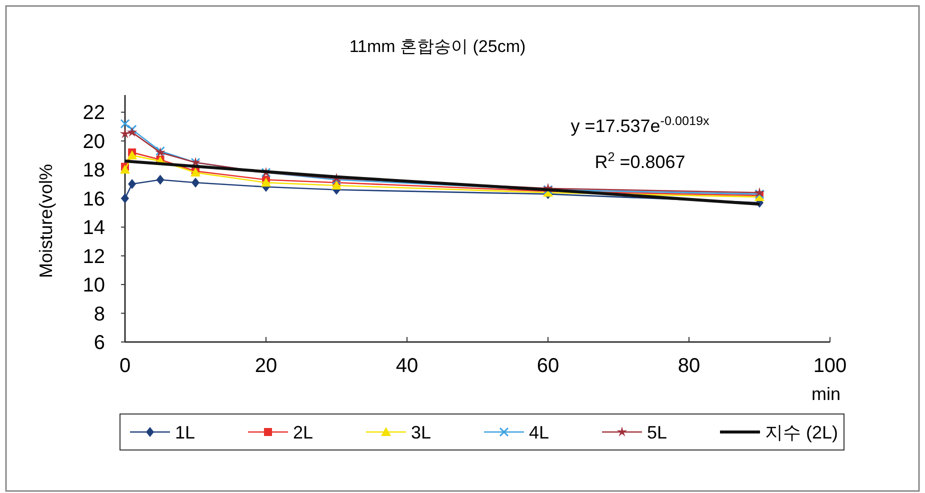 Image resolution: width=925 pixels, height=493 pixels. I want to click on y-tick-label: 16, so click(93, 199).